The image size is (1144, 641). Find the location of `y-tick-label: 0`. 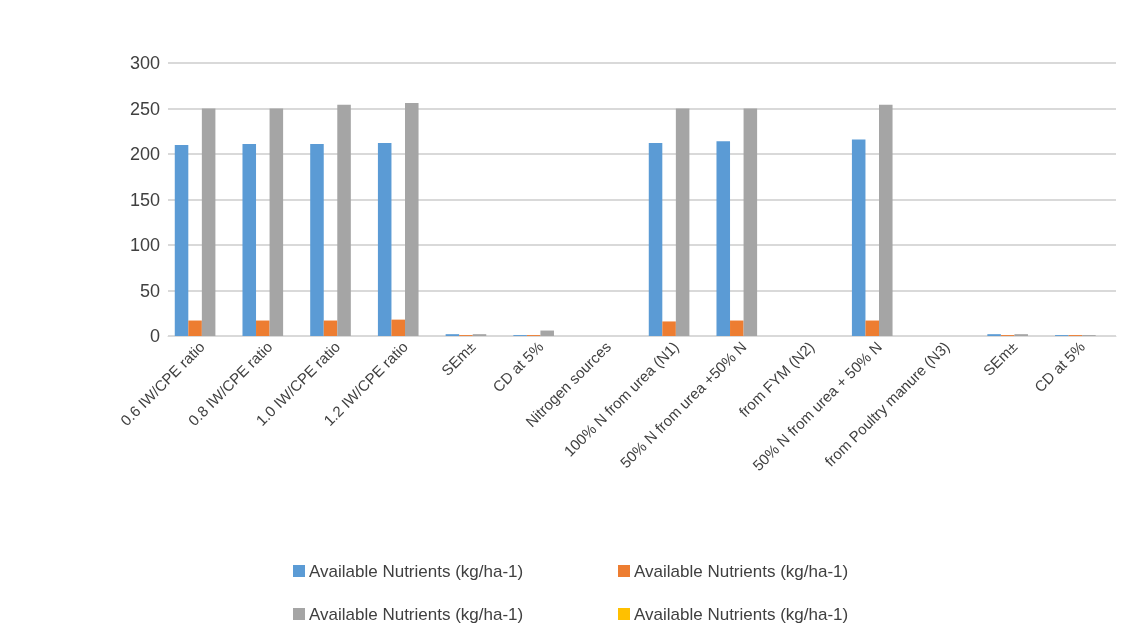

y-tick-label: 0 is located at coordinates (154, 336).